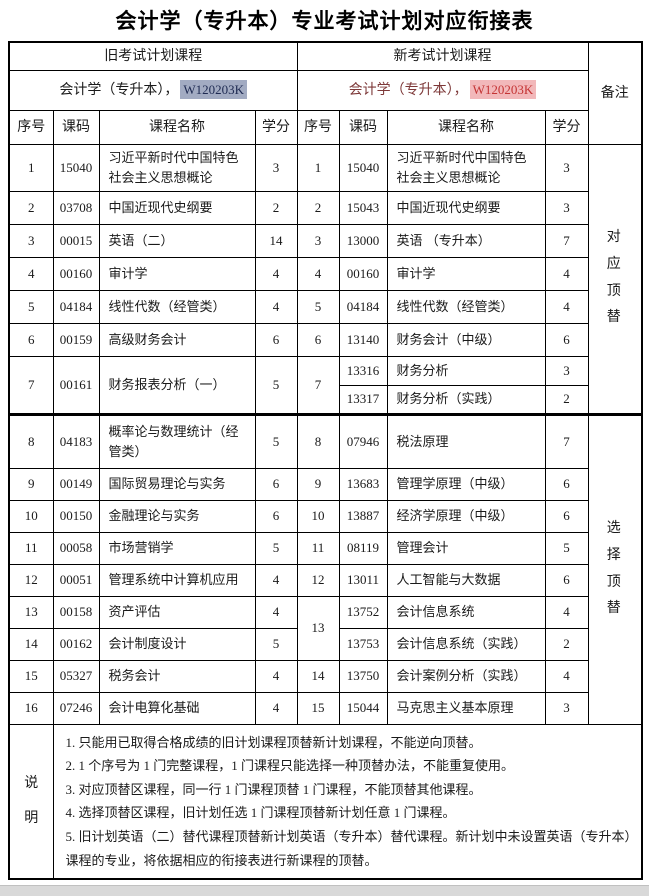 This screenshot has width=649, height=896. What do you see at coordinates (325, 484) in the screenshot?
I see `table-row: 9 00149 国际贸易理论与实务 6 9 13683 管理学原理（中级） 6` at bounding box center [325, 484].